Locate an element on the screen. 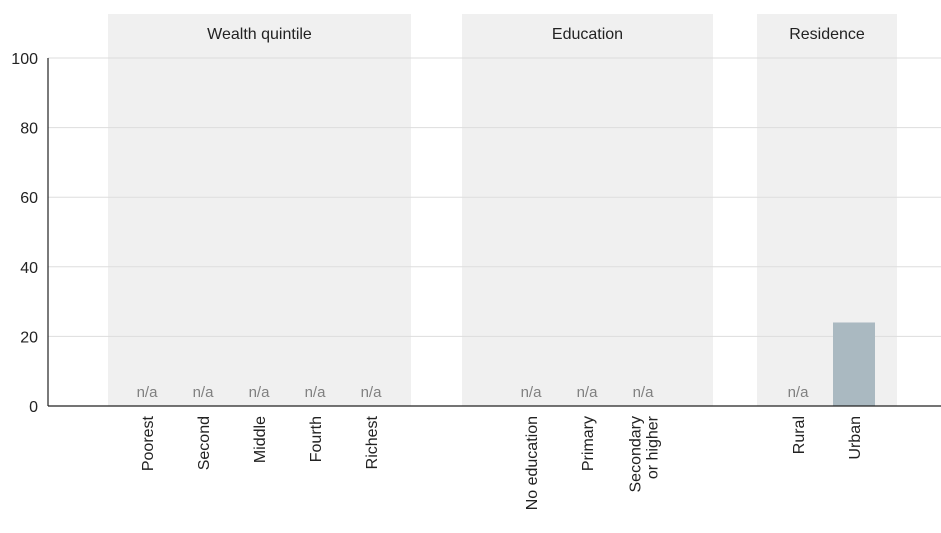 The width and height of the screenshot is (941, 533). group-label: Wealth quintile is located at coordinates (259, 34).